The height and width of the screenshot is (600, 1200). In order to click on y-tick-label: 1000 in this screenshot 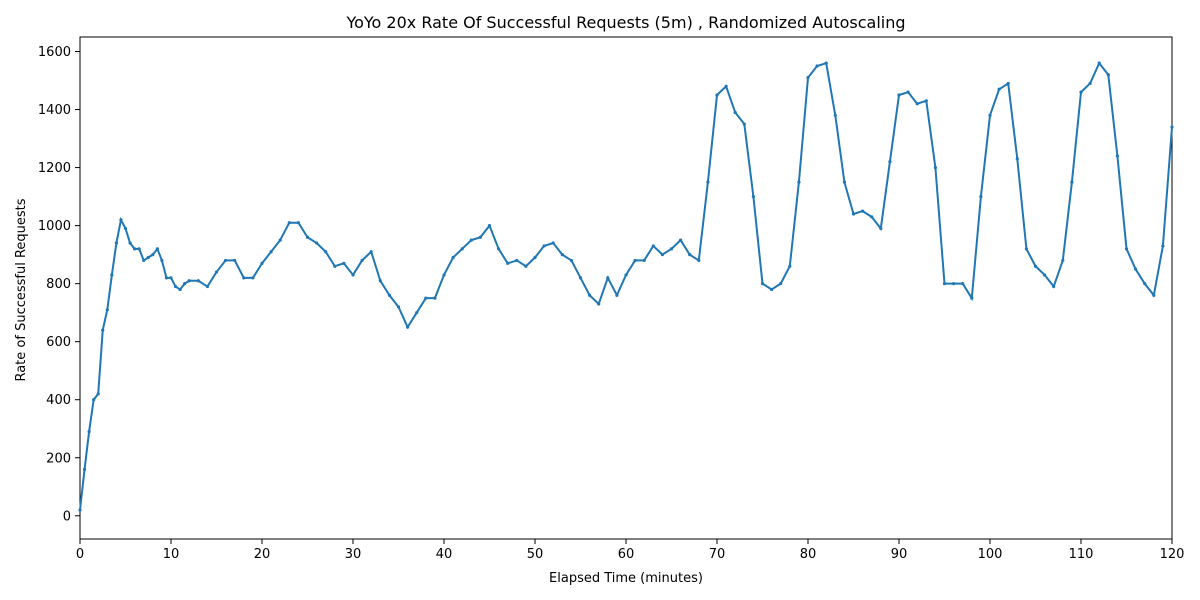, I will do `click(54, 226)`.